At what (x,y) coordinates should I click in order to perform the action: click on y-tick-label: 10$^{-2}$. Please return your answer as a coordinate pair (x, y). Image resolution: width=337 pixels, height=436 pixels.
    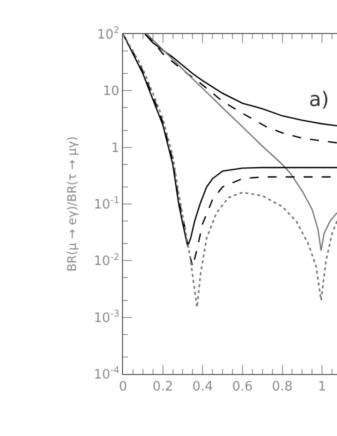
    Looking at the image, I should click on (107, 261).